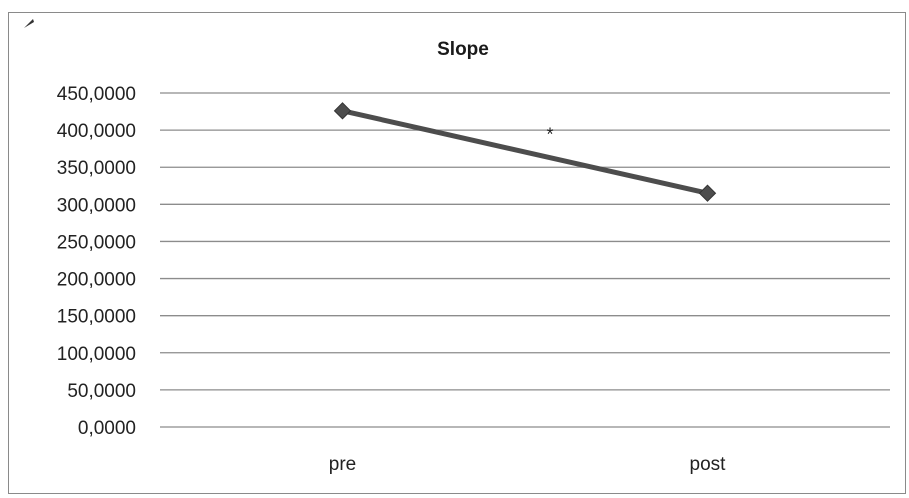 The height and width of the screenshot is (498, 909). Describe the element at coordinates (527, 464) in the screenshot. I see `x-axis-categories: pre post` at that location.